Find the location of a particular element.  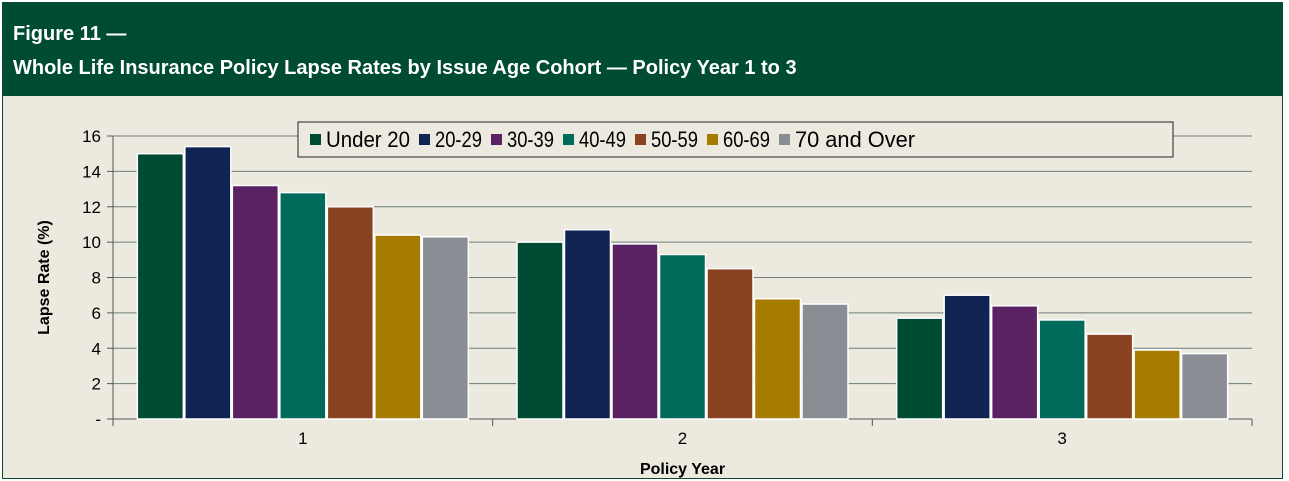

y-tick-label: 6 is located at coordinates (96, 313).